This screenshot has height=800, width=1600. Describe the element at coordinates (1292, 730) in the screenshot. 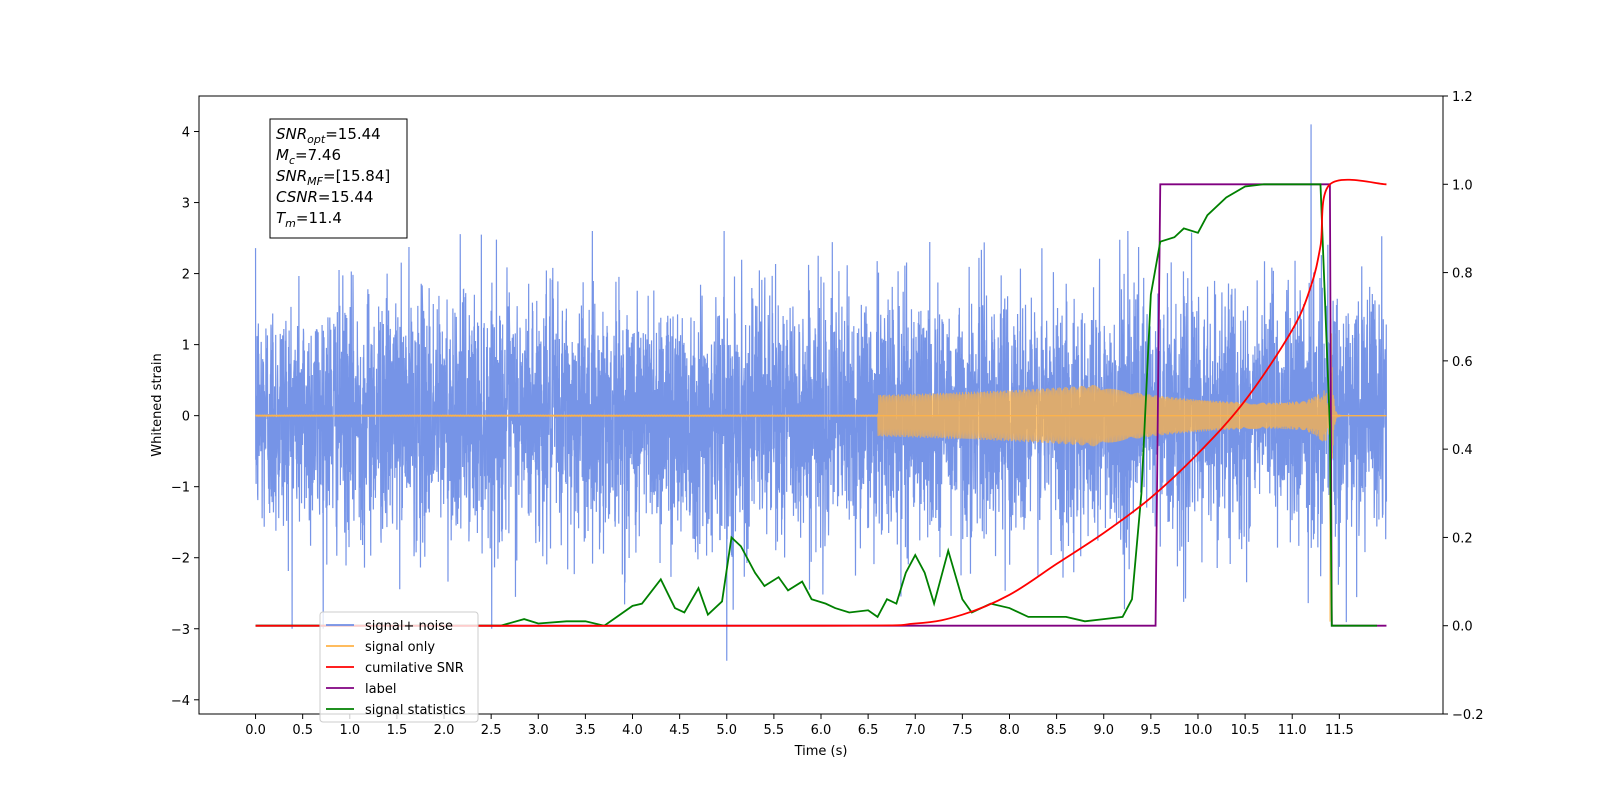

I see `x-tick-label: 11.0` at that location.